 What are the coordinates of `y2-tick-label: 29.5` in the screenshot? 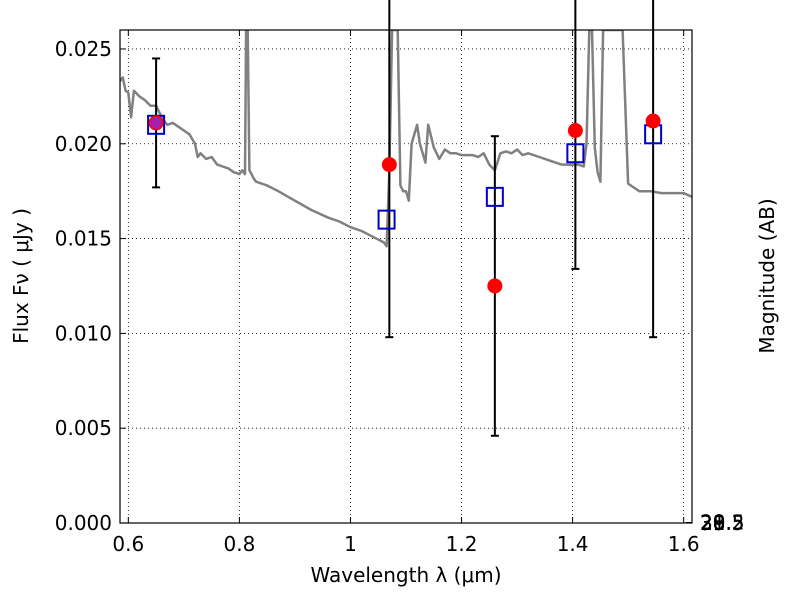 It's located at (722, 523).